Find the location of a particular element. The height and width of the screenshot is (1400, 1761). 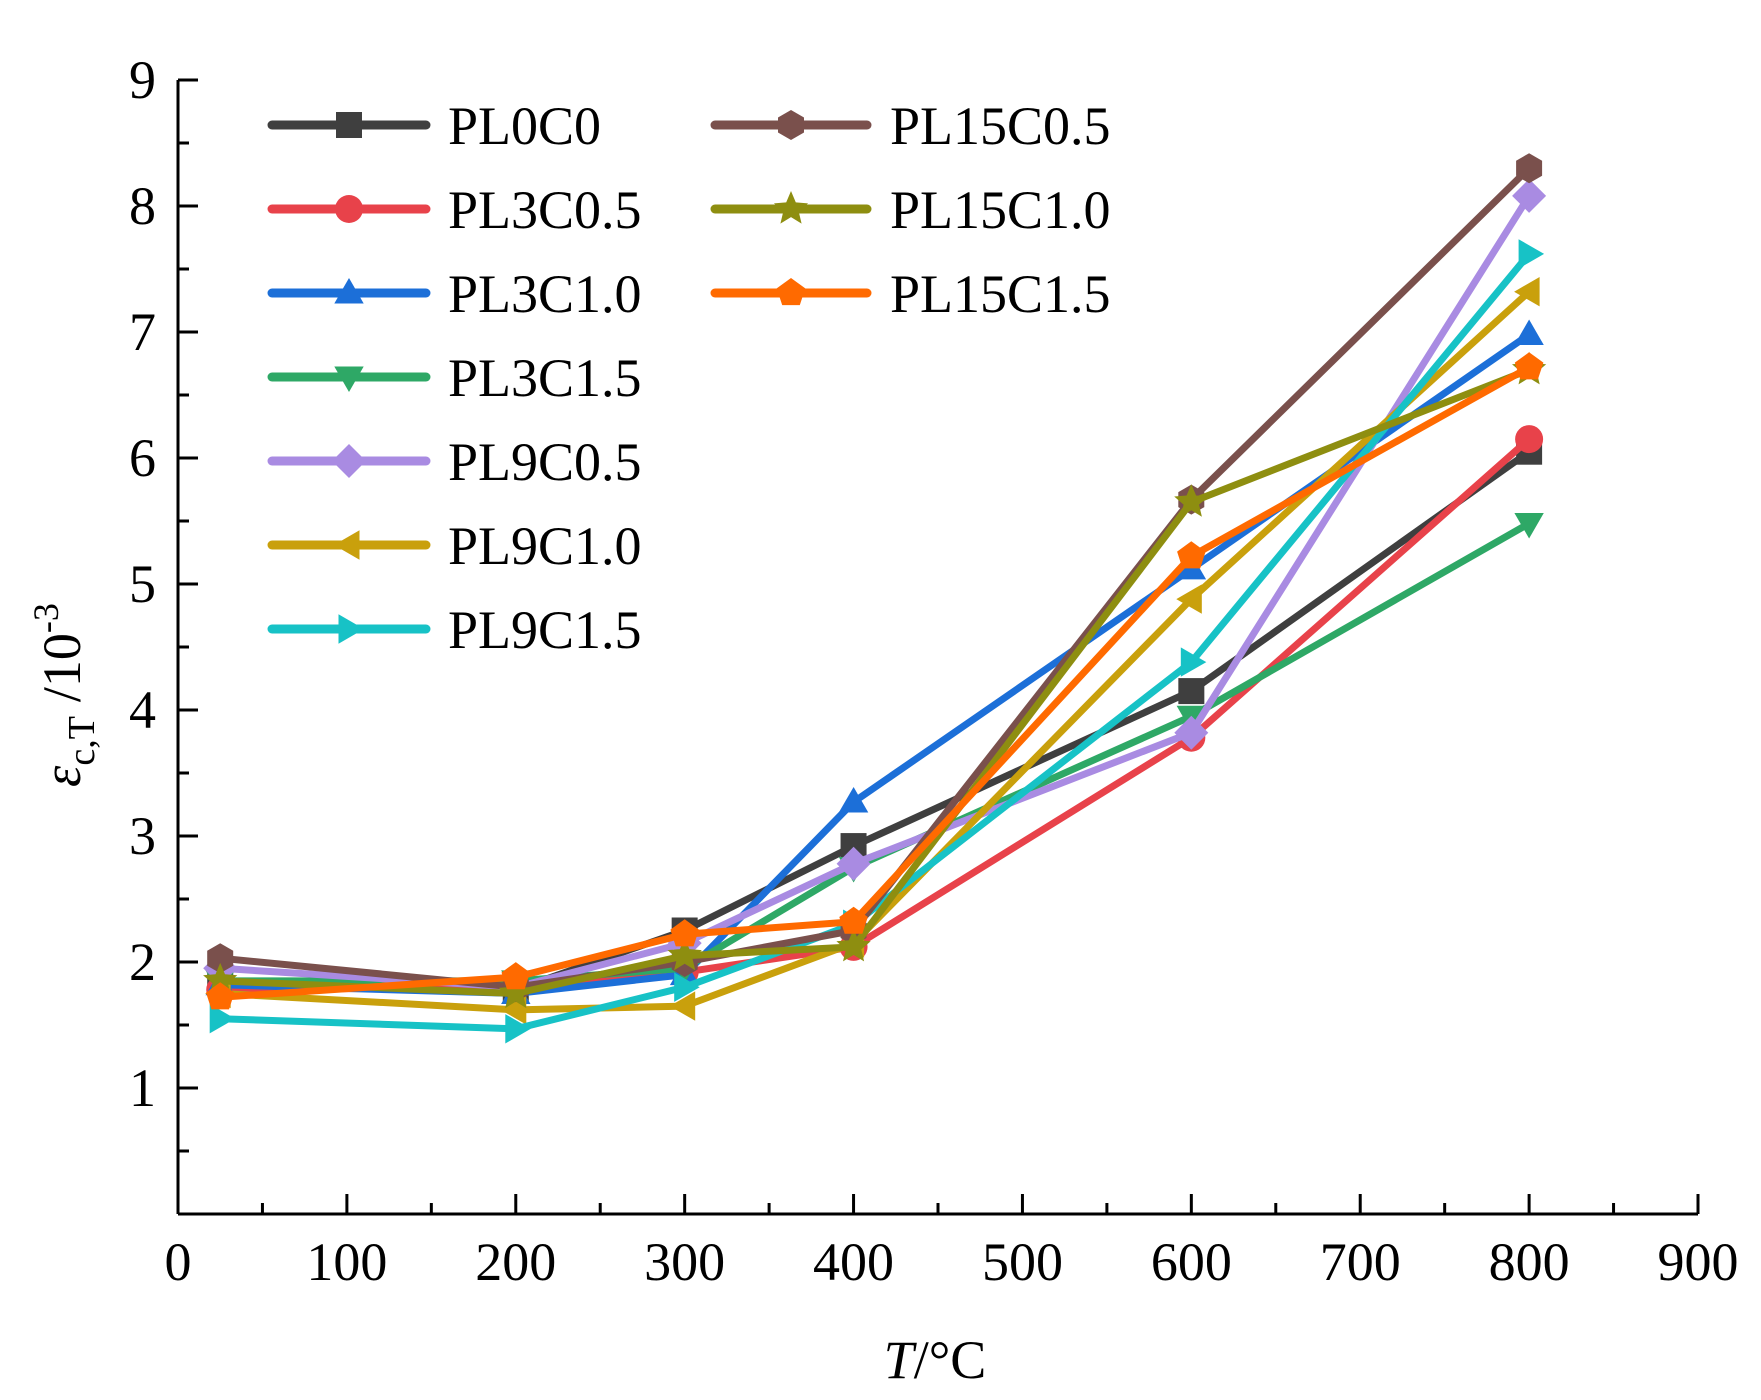

y-tick-label: 4 is located at coordinates (142, 710).